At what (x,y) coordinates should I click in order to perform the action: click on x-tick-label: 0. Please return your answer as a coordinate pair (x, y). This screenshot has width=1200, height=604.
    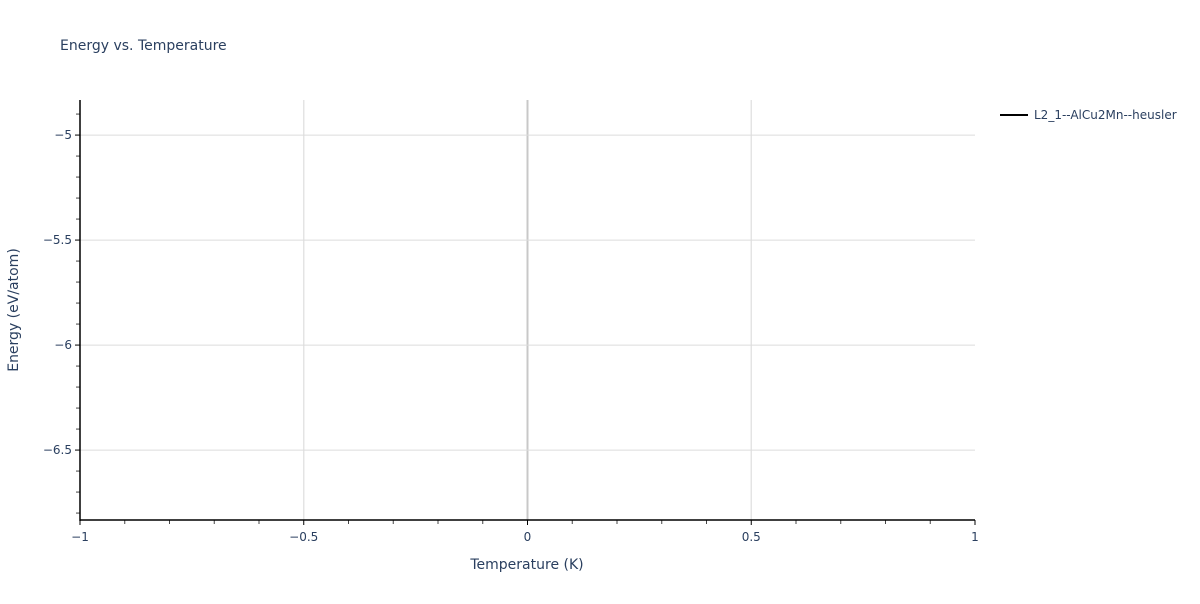
    Looking at the image, I should click on (528, 537).